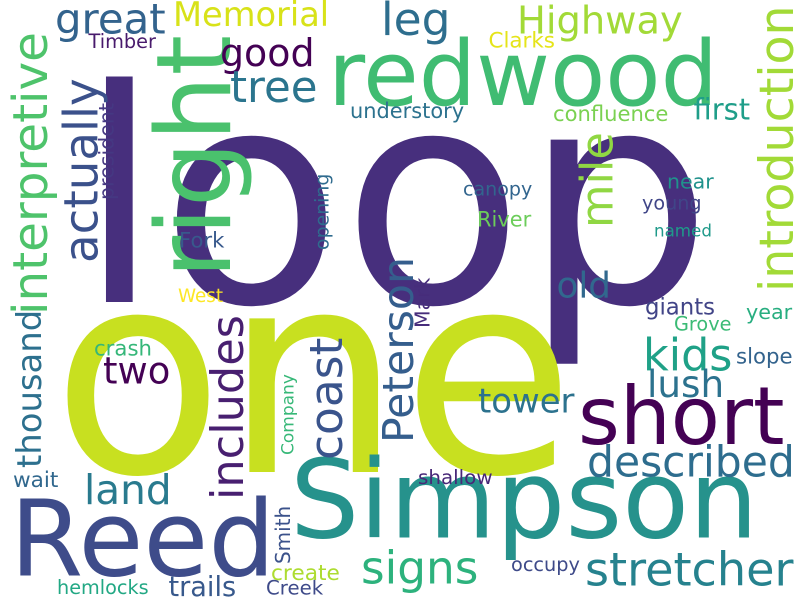  Describe the element at coordinates (128, 490) in the screenshot. I see `word-land: land` at that location.